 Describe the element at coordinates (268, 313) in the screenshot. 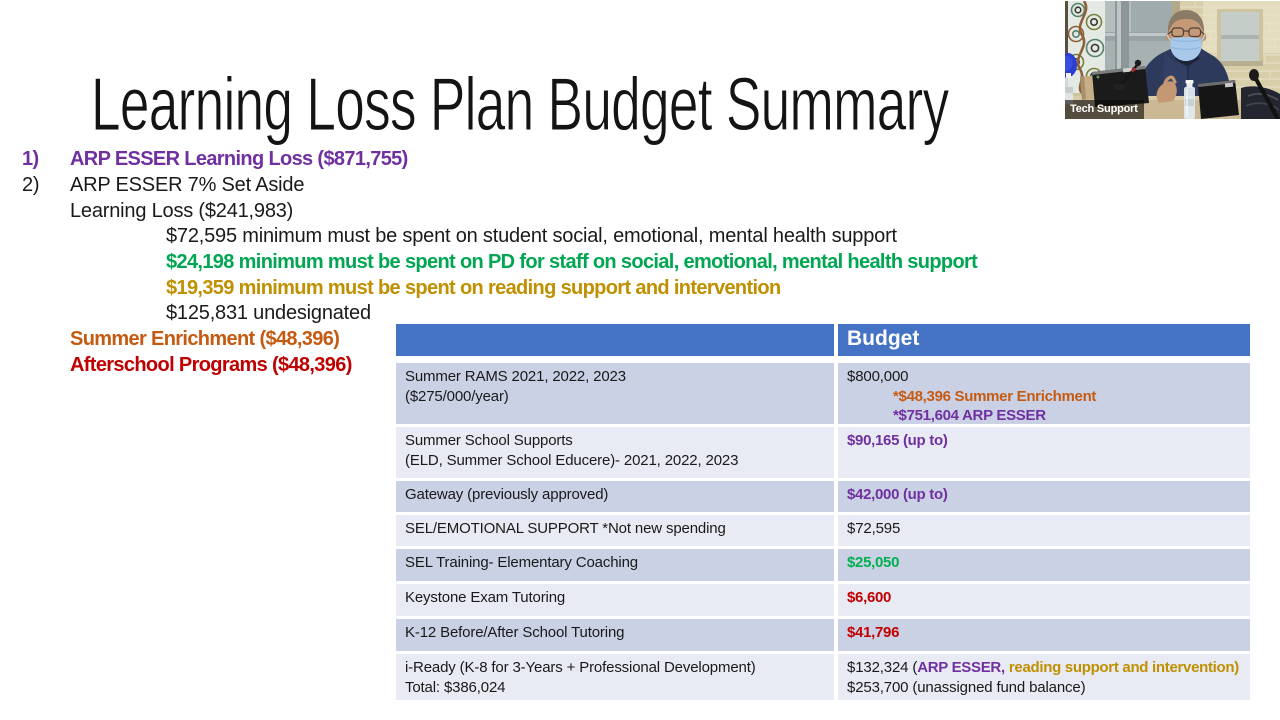

I see `list-item-text: $125,831 undesignated` at that location.